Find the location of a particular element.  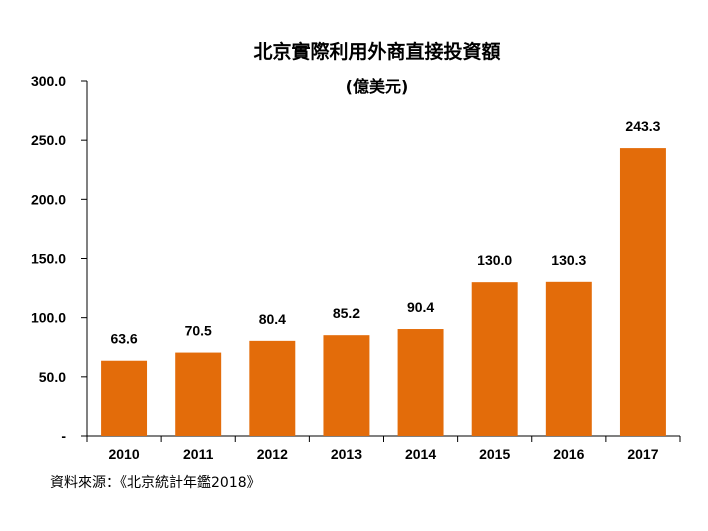

data-label-2011: 70.5 is located at coordinates (198, 331).